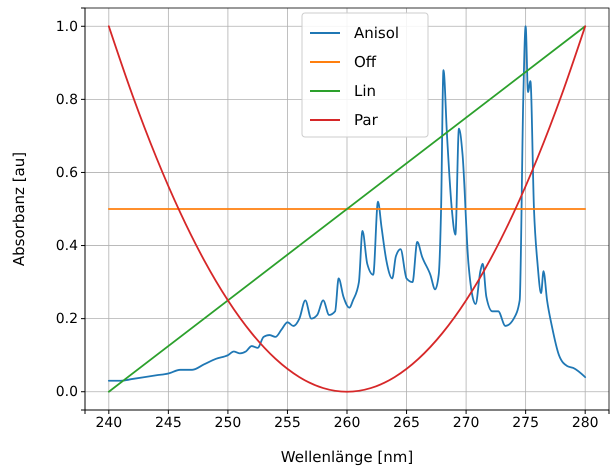  I want to click on legend-label: Anisol, so click(377, 33).